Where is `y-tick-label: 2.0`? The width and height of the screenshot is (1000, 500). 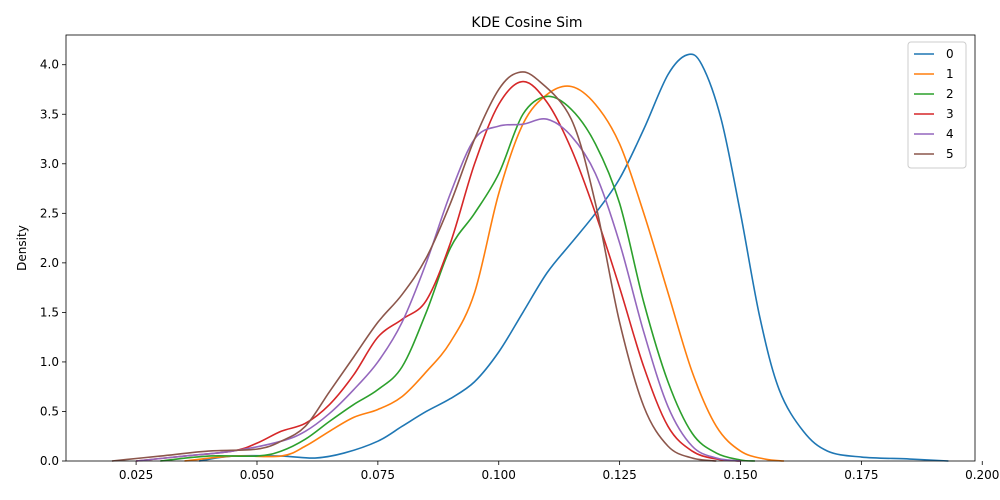 y-tick-label: 2.0 is located at coordinates (49, 263).